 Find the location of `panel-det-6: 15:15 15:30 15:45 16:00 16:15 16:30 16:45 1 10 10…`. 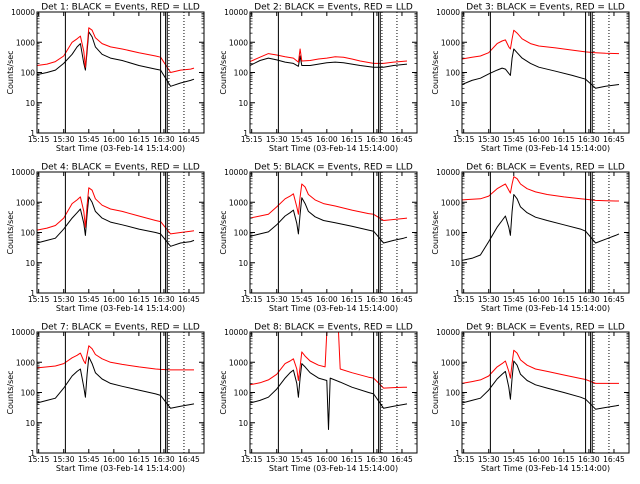

panel-det-6: 15:15 15:30 15:45 16:00 16:15 16:30 16:45 1 10 10… is located at coordinates (530, 238).